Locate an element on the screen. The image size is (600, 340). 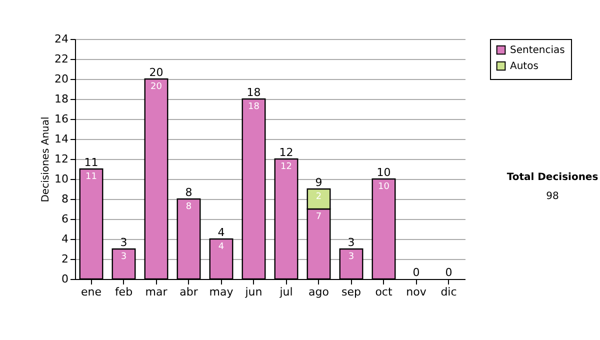
x-tick-label: jul is located at coordinates (285, 292).